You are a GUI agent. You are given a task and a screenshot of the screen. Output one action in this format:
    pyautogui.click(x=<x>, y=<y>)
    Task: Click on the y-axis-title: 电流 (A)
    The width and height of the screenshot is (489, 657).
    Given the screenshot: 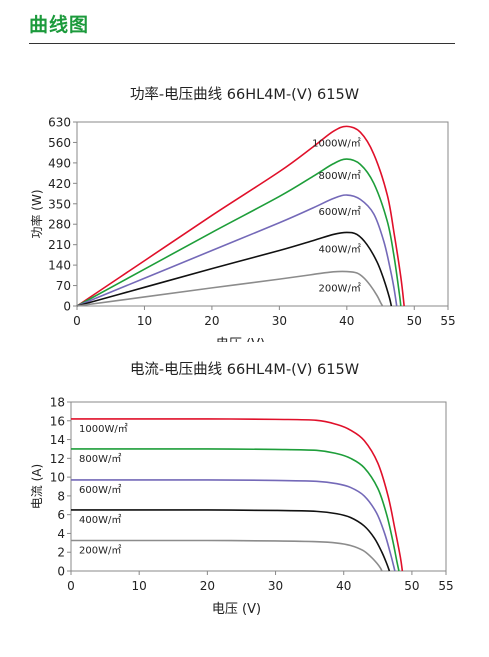 What is the action you would take?
    pyautogui.click(x=37, y=486)
    